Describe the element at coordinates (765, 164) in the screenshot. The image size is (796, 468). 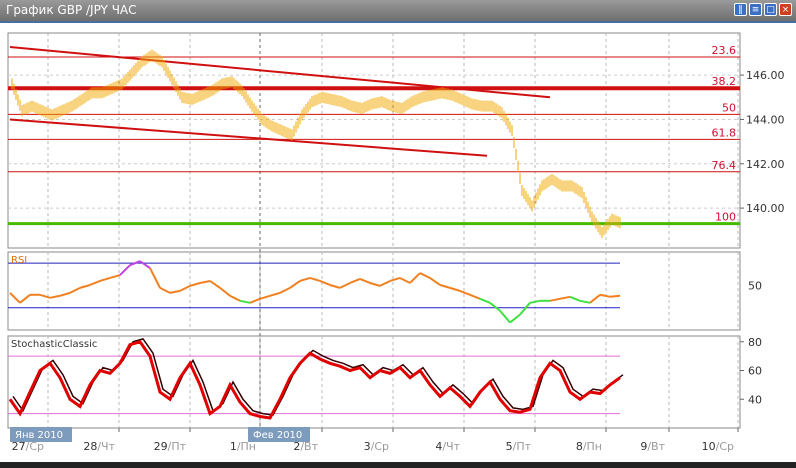
I see `y-tick-label: 142.00` at that location.